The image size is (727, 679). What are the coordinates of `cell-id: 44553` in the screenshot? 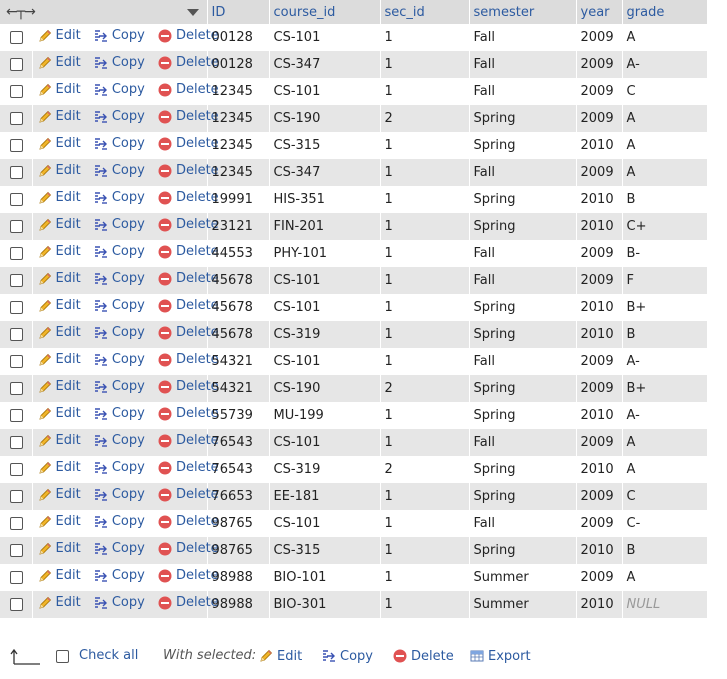 It's located at (238, 253).